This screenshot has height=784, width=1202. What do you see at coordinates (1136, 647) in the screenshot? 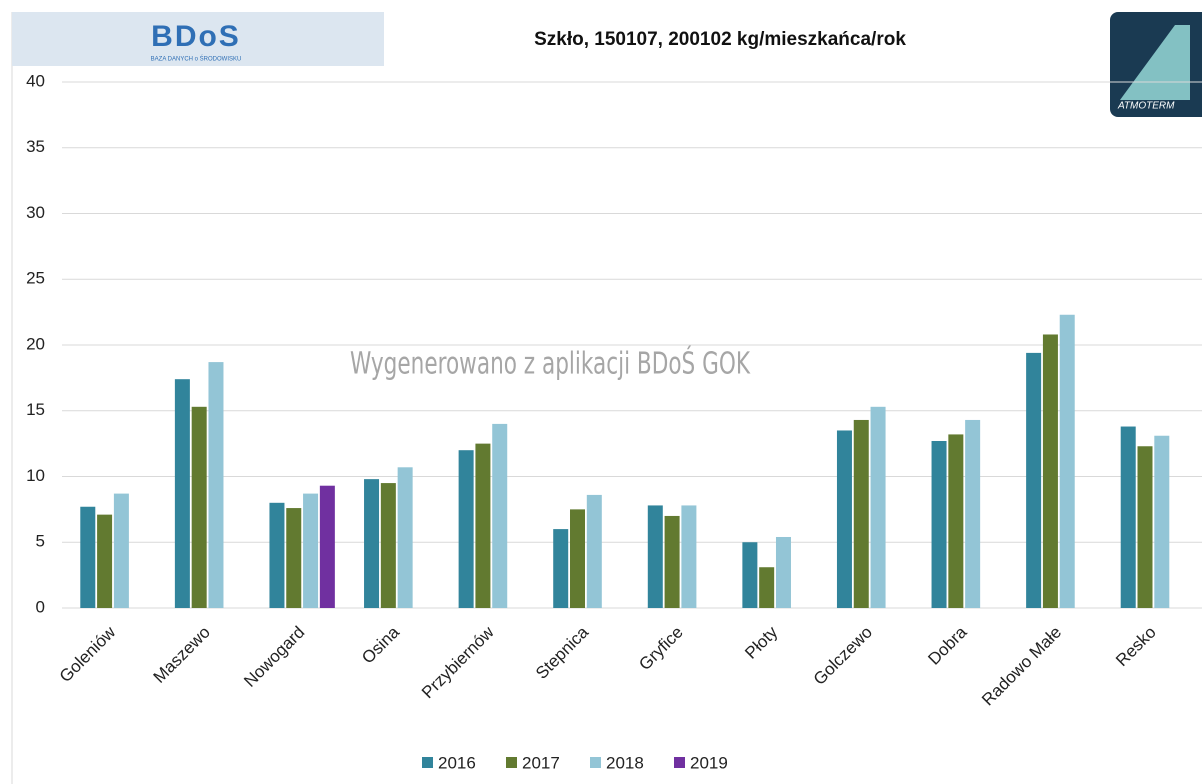
I see `x-tick-label: Resko` at bounding box center [1136, 647].